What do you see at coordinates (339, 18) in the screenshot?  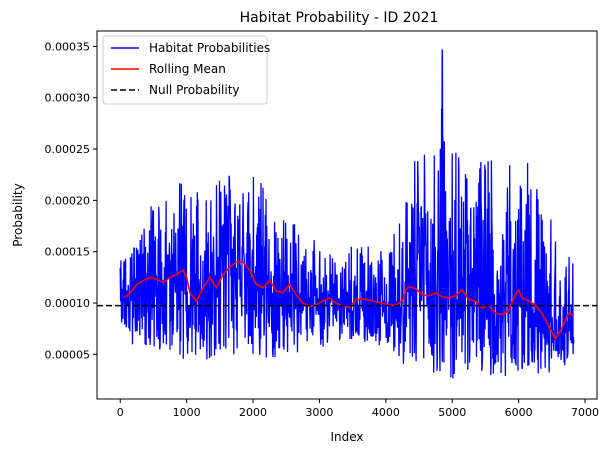 I see `chart-title: Habitat Probability - ID 2021` at bounding box center [339, 18].